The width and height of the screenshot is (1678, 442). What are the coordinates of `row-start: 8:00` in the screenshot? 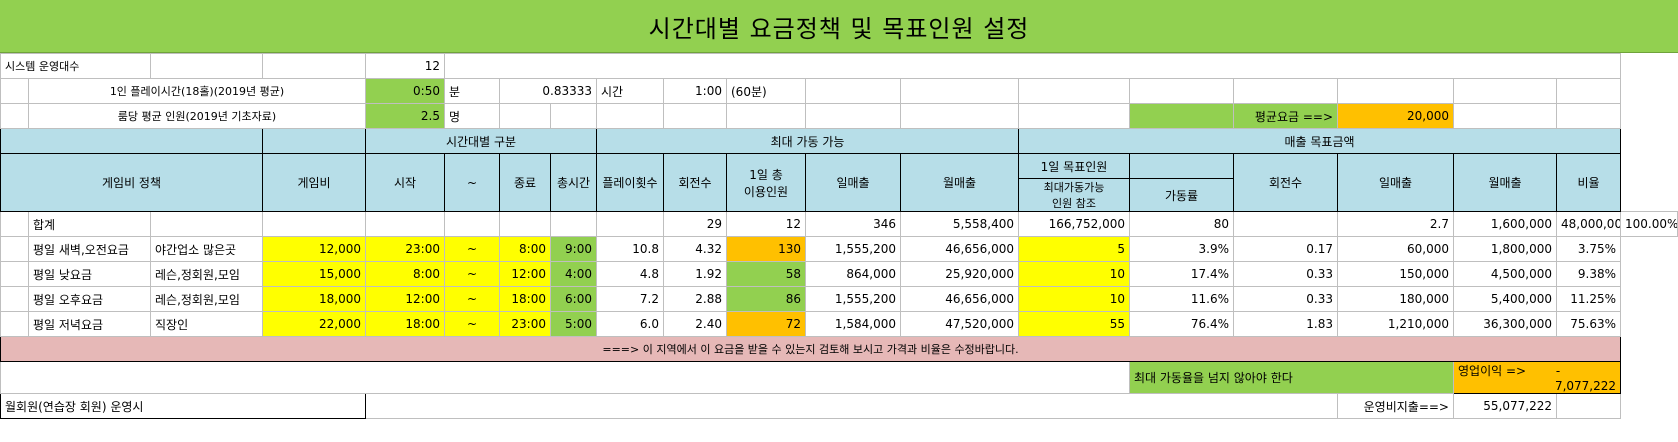 It's located at (405, 274).